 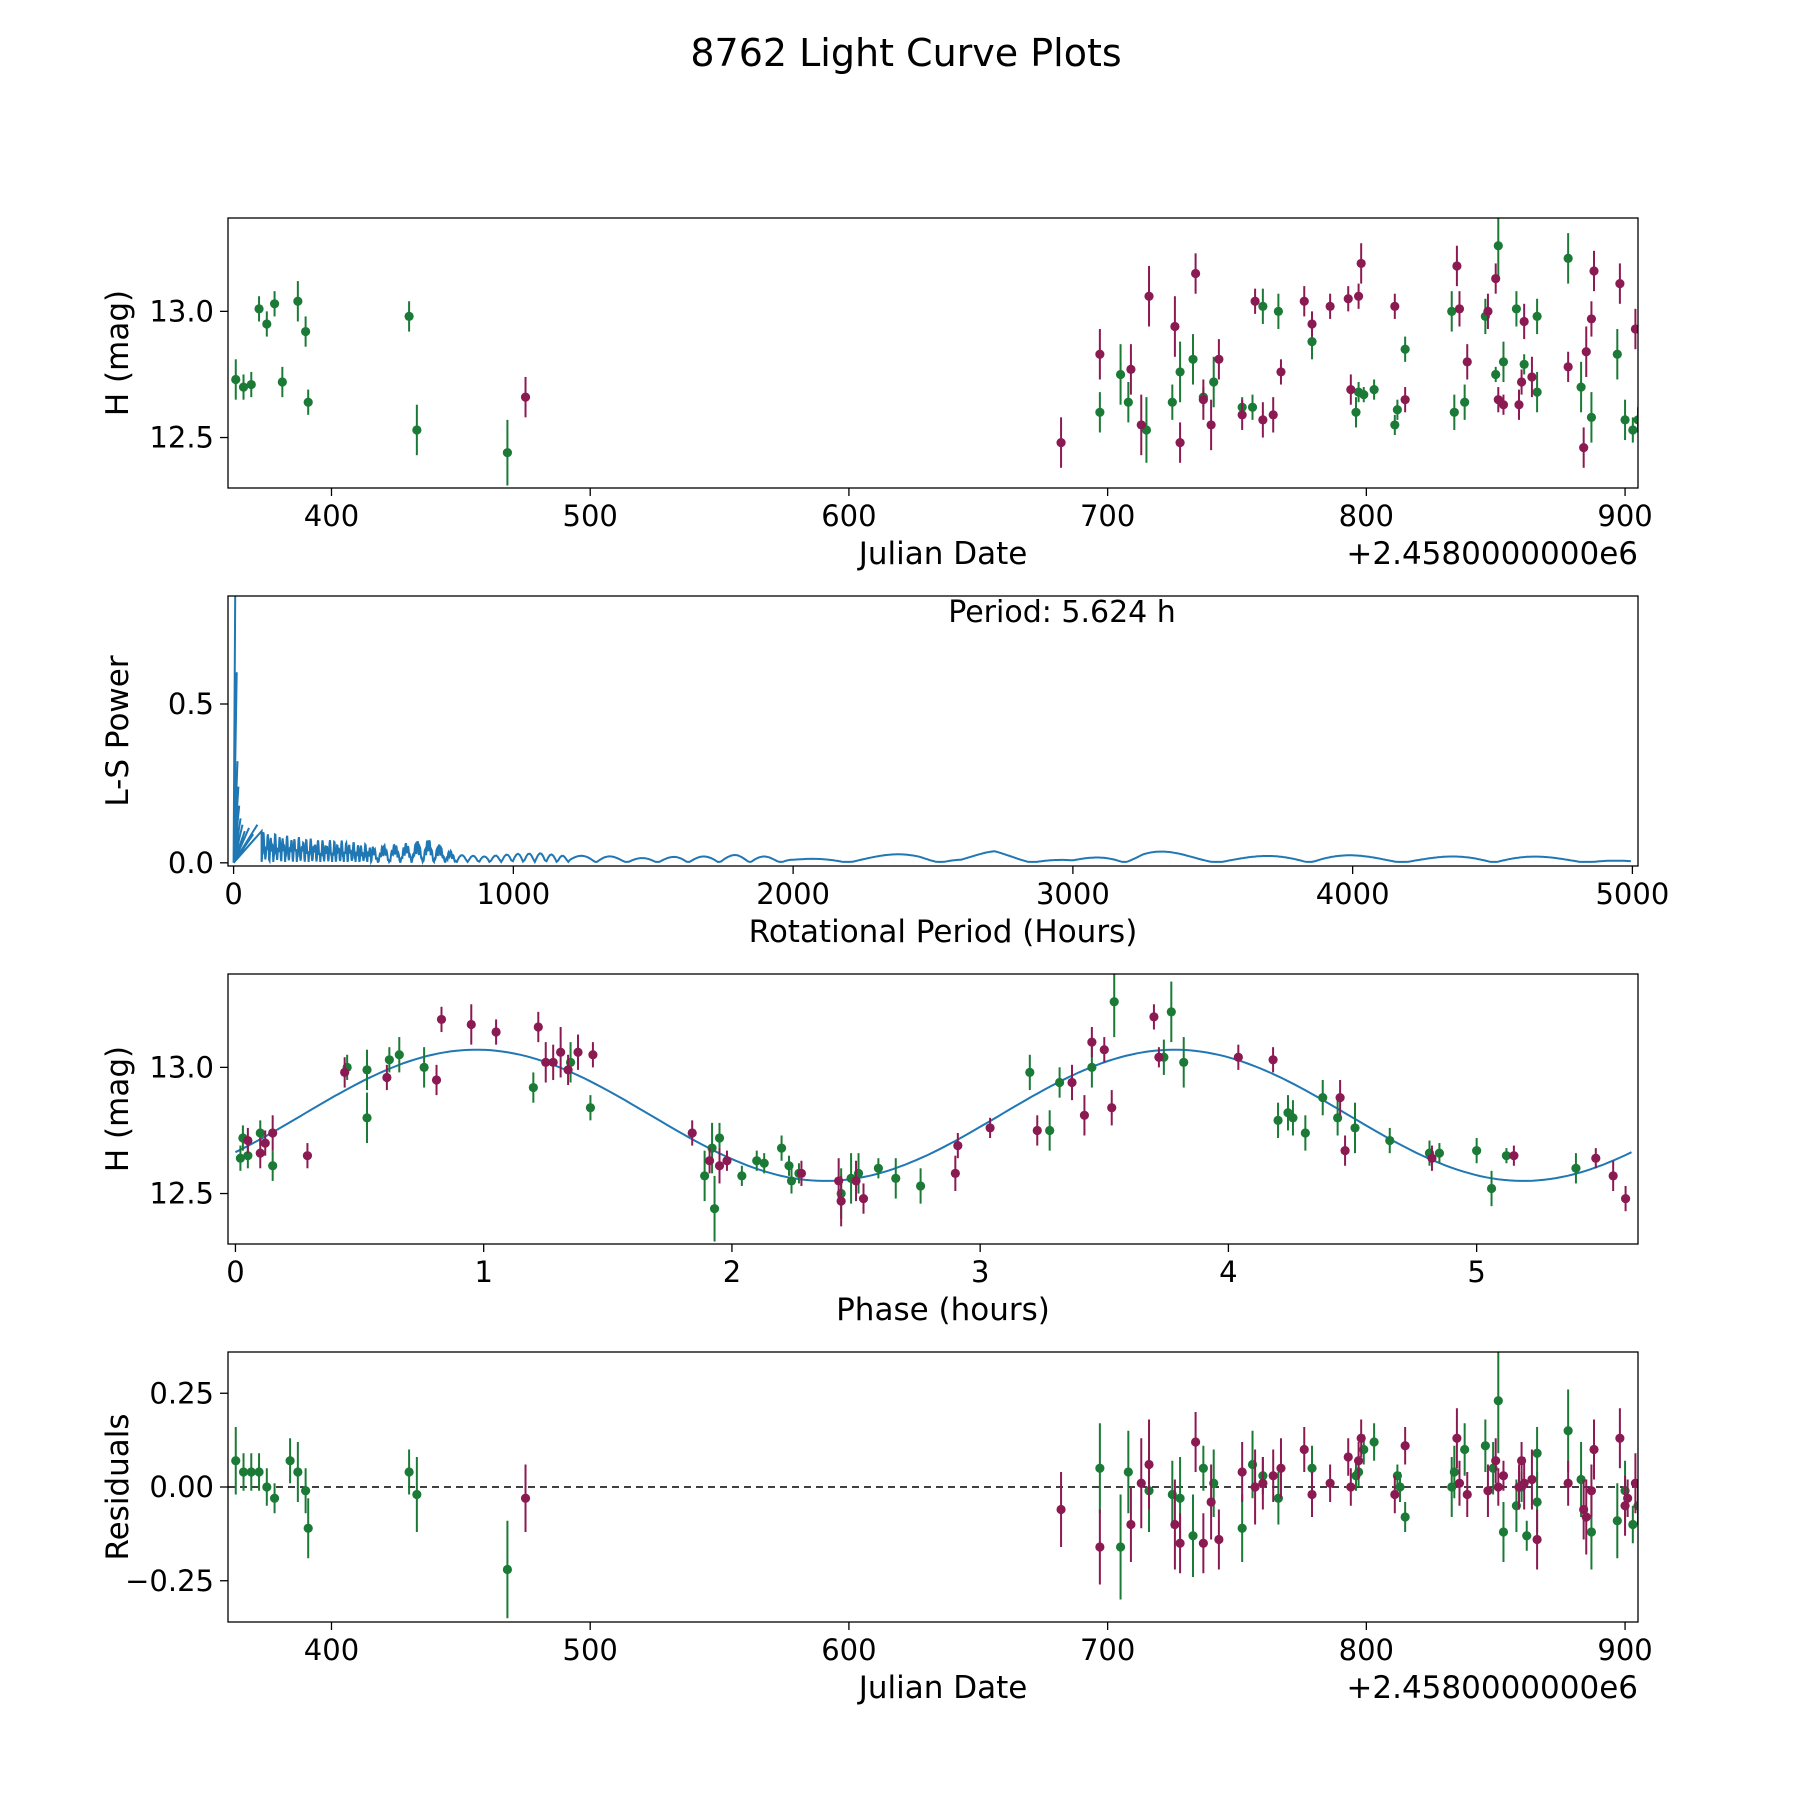 What do you see at coordinates (905, 53) in the screenshot?
I see `figure-title: 8762 Light Curve Plots` at bounding box center [905, 53].